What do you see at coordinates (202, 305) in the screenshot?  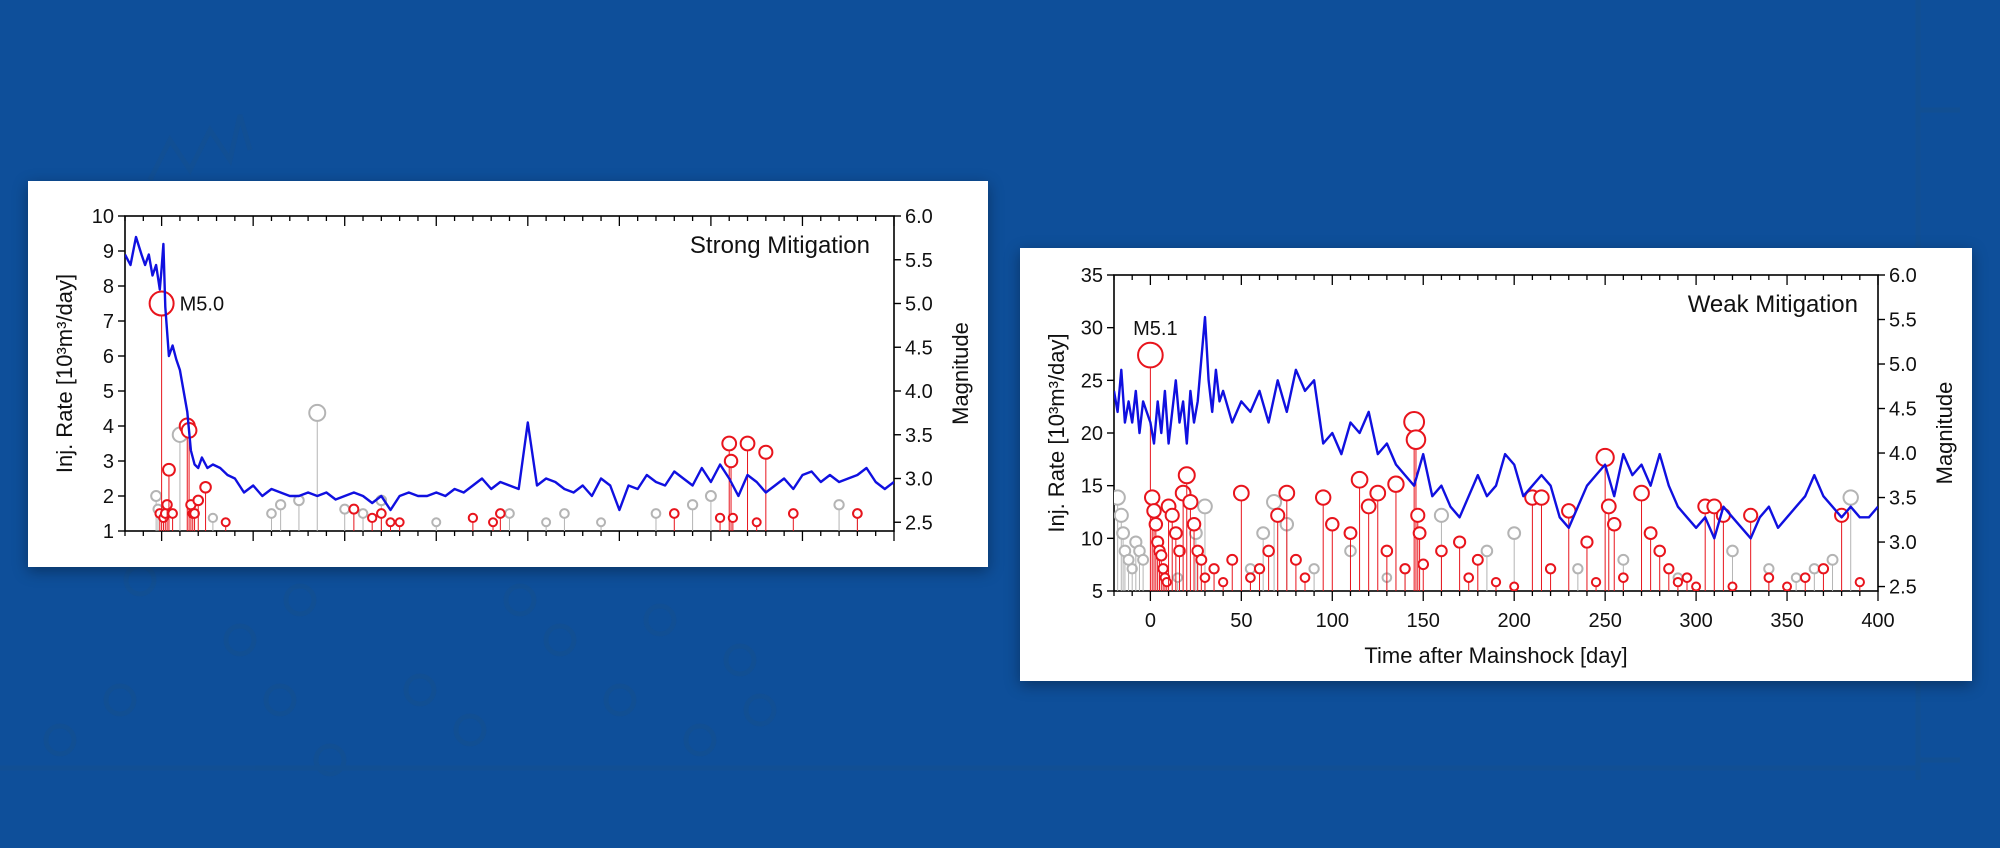 I see `mainshock-label: M5.0` at bounding box center [202, 305].